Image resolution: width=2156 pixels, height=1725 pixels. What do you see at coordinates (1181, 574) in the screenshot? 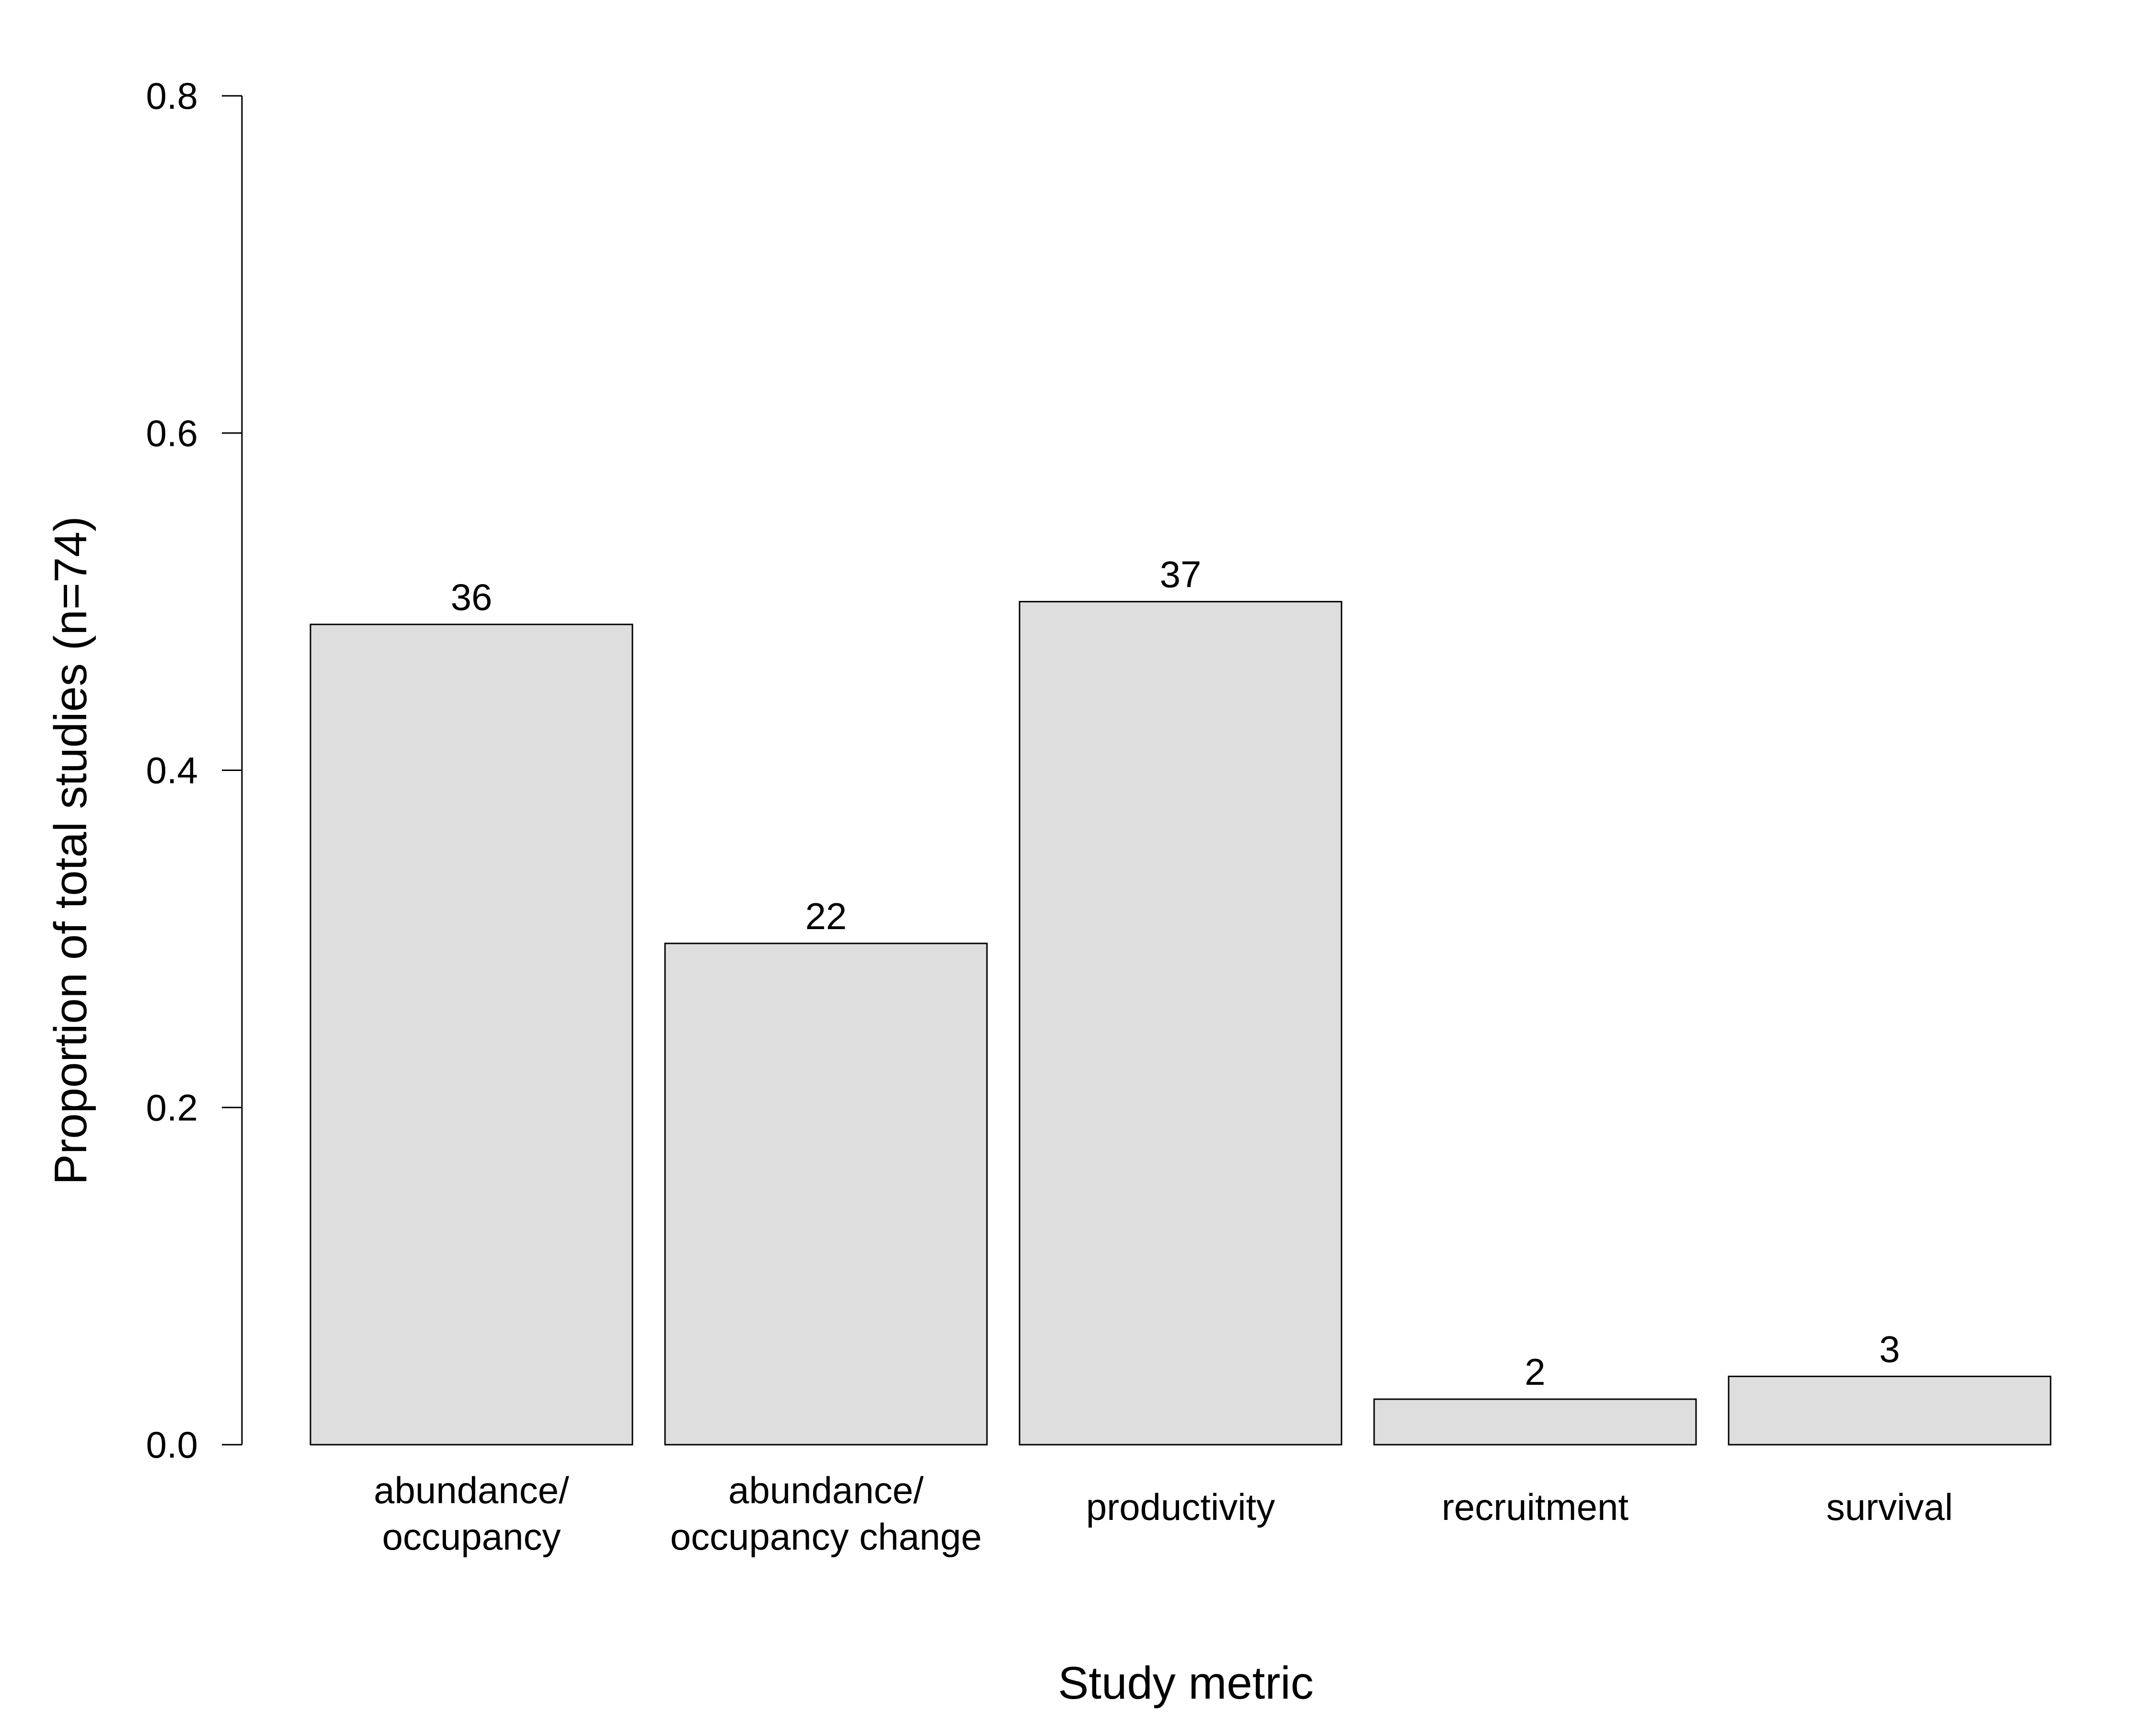
I see `bar-value-label: 37` at bounding box center [1181, 574].